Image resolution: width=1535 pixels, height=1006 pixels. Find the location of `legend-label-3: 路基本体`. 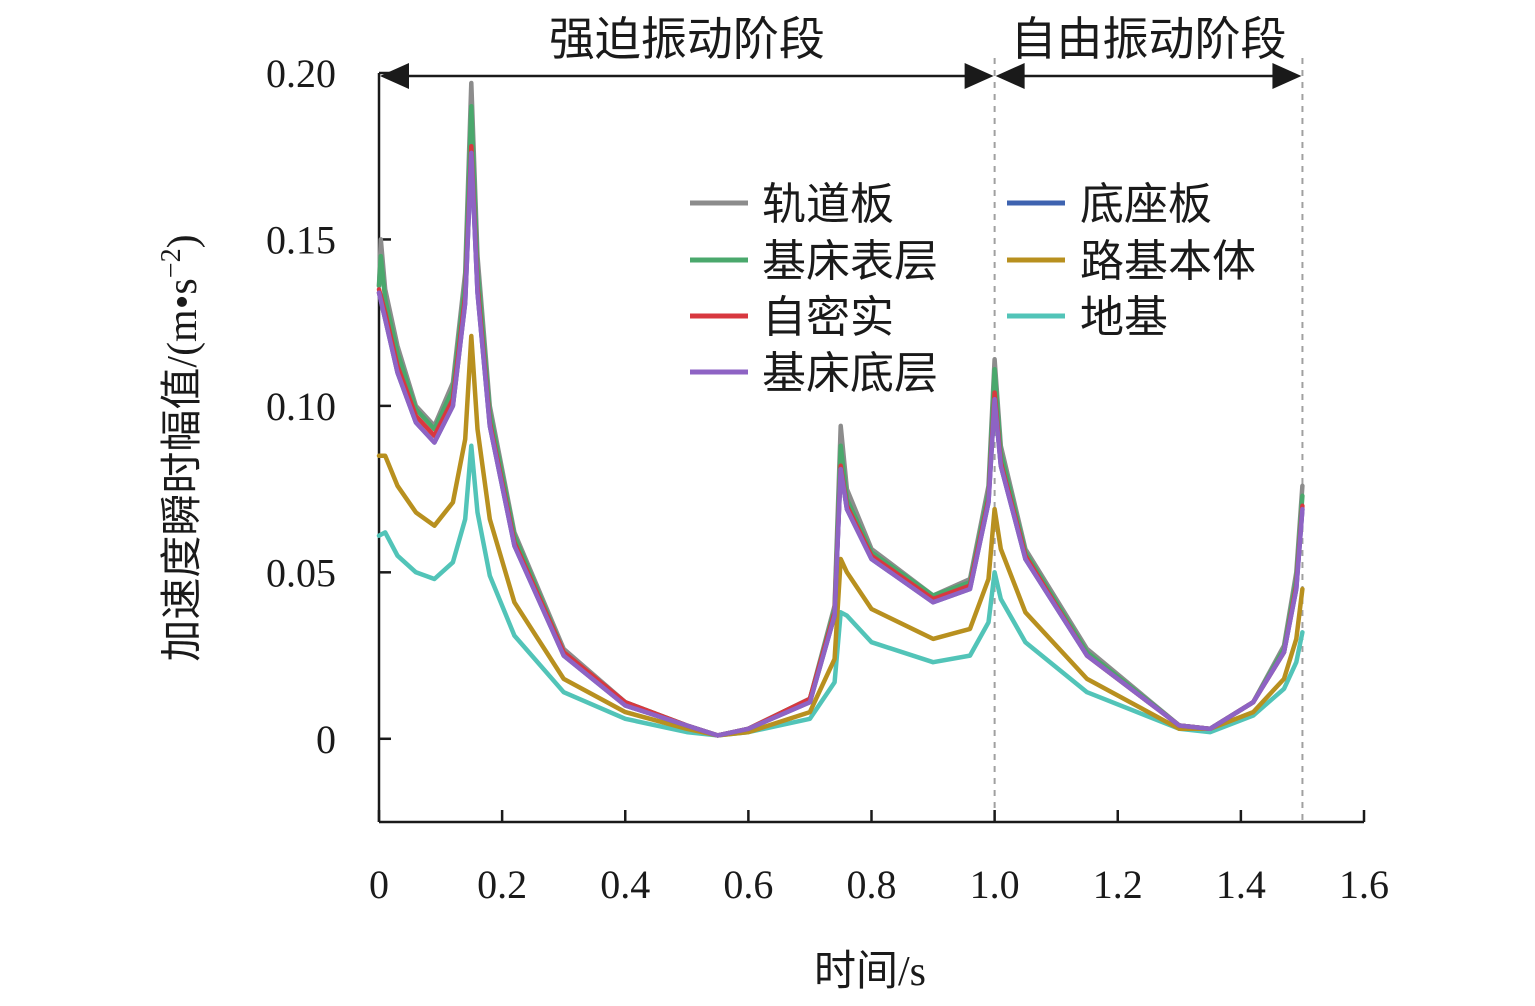

legend-label-3: 路基本体 is located at coordinates (1168, 261).